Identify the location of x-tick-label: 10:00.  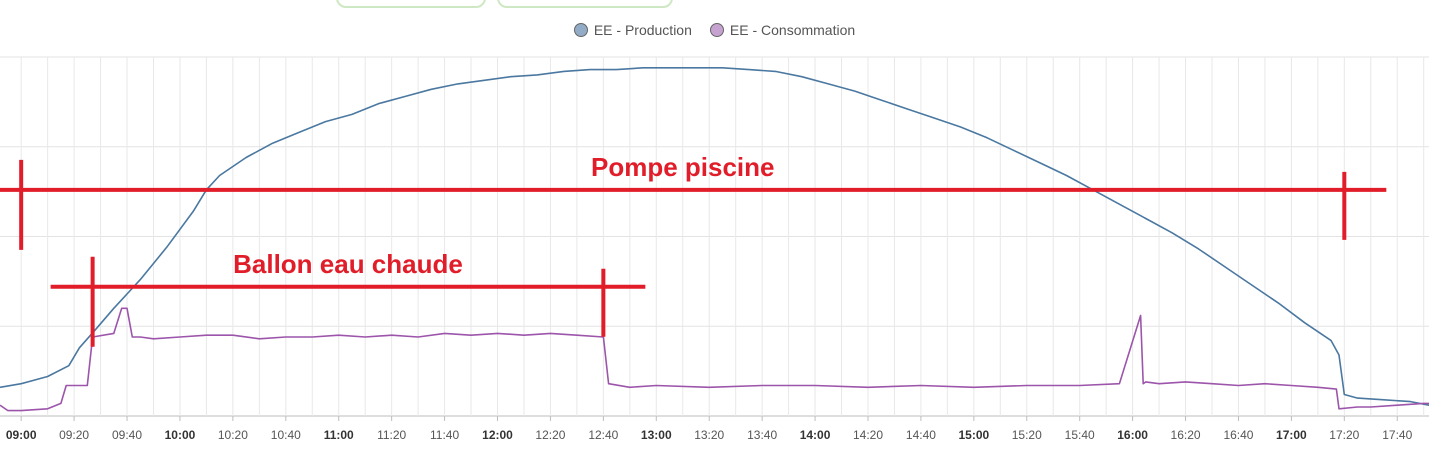
(180, 435).